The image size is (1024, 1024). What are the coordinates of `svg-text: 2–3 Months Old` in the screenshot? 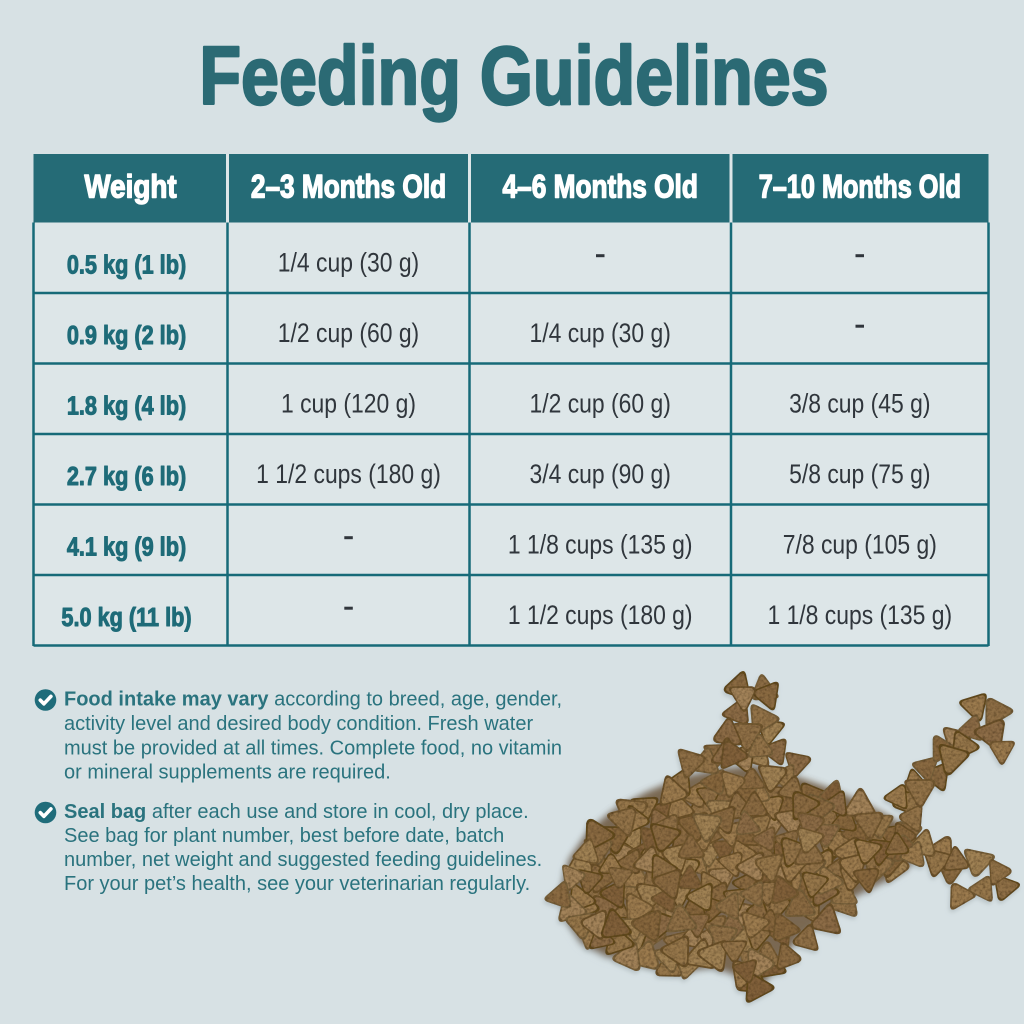 It's located at (348, 187).